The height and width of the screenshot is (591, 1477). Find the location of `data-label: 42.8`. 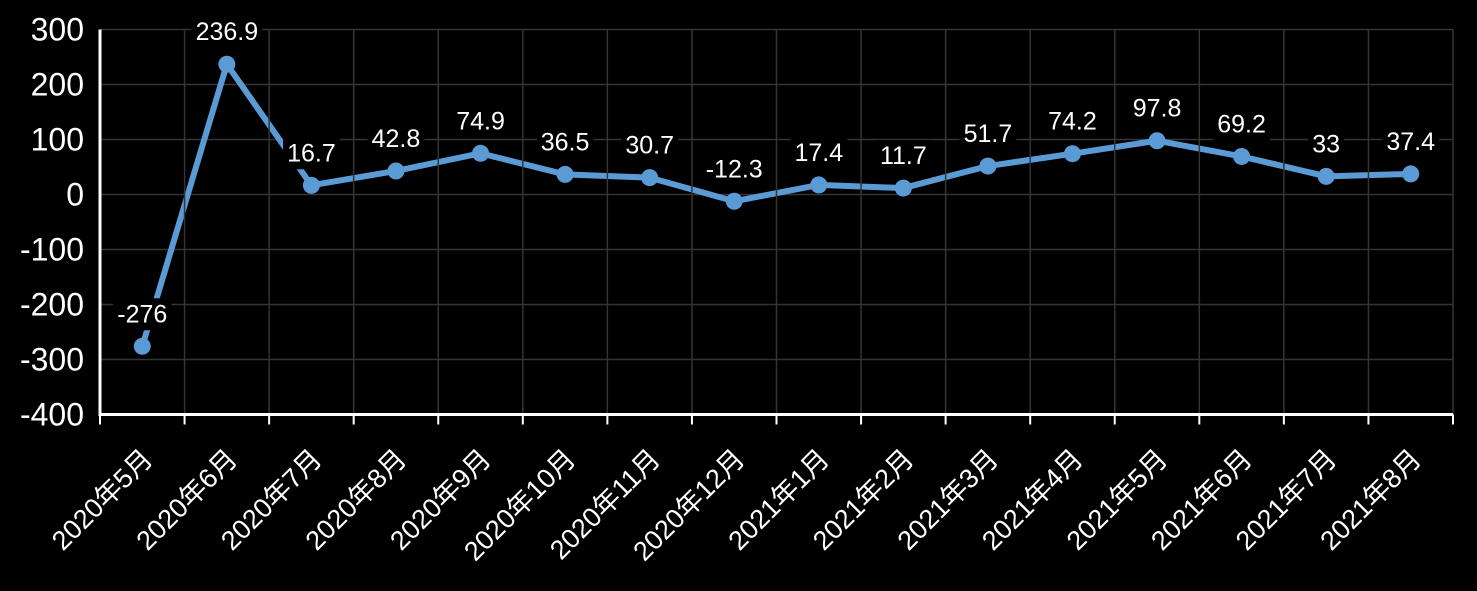

data-label: 42.8 is located at coordinates (396, 139).